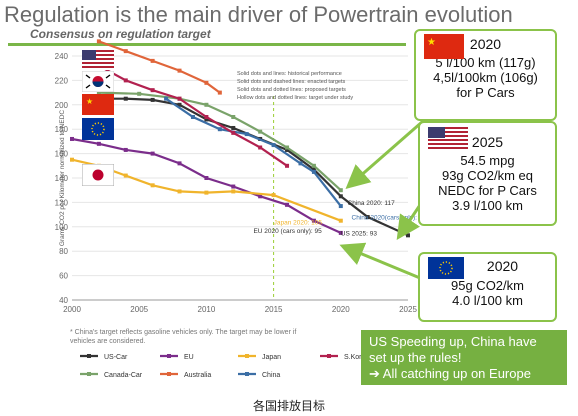 The height and width of the screenshot is (416, 578). Describe the element at coordinates (415, 357) in the screenshot. I see `banner-line: set up the rules!` at that location.